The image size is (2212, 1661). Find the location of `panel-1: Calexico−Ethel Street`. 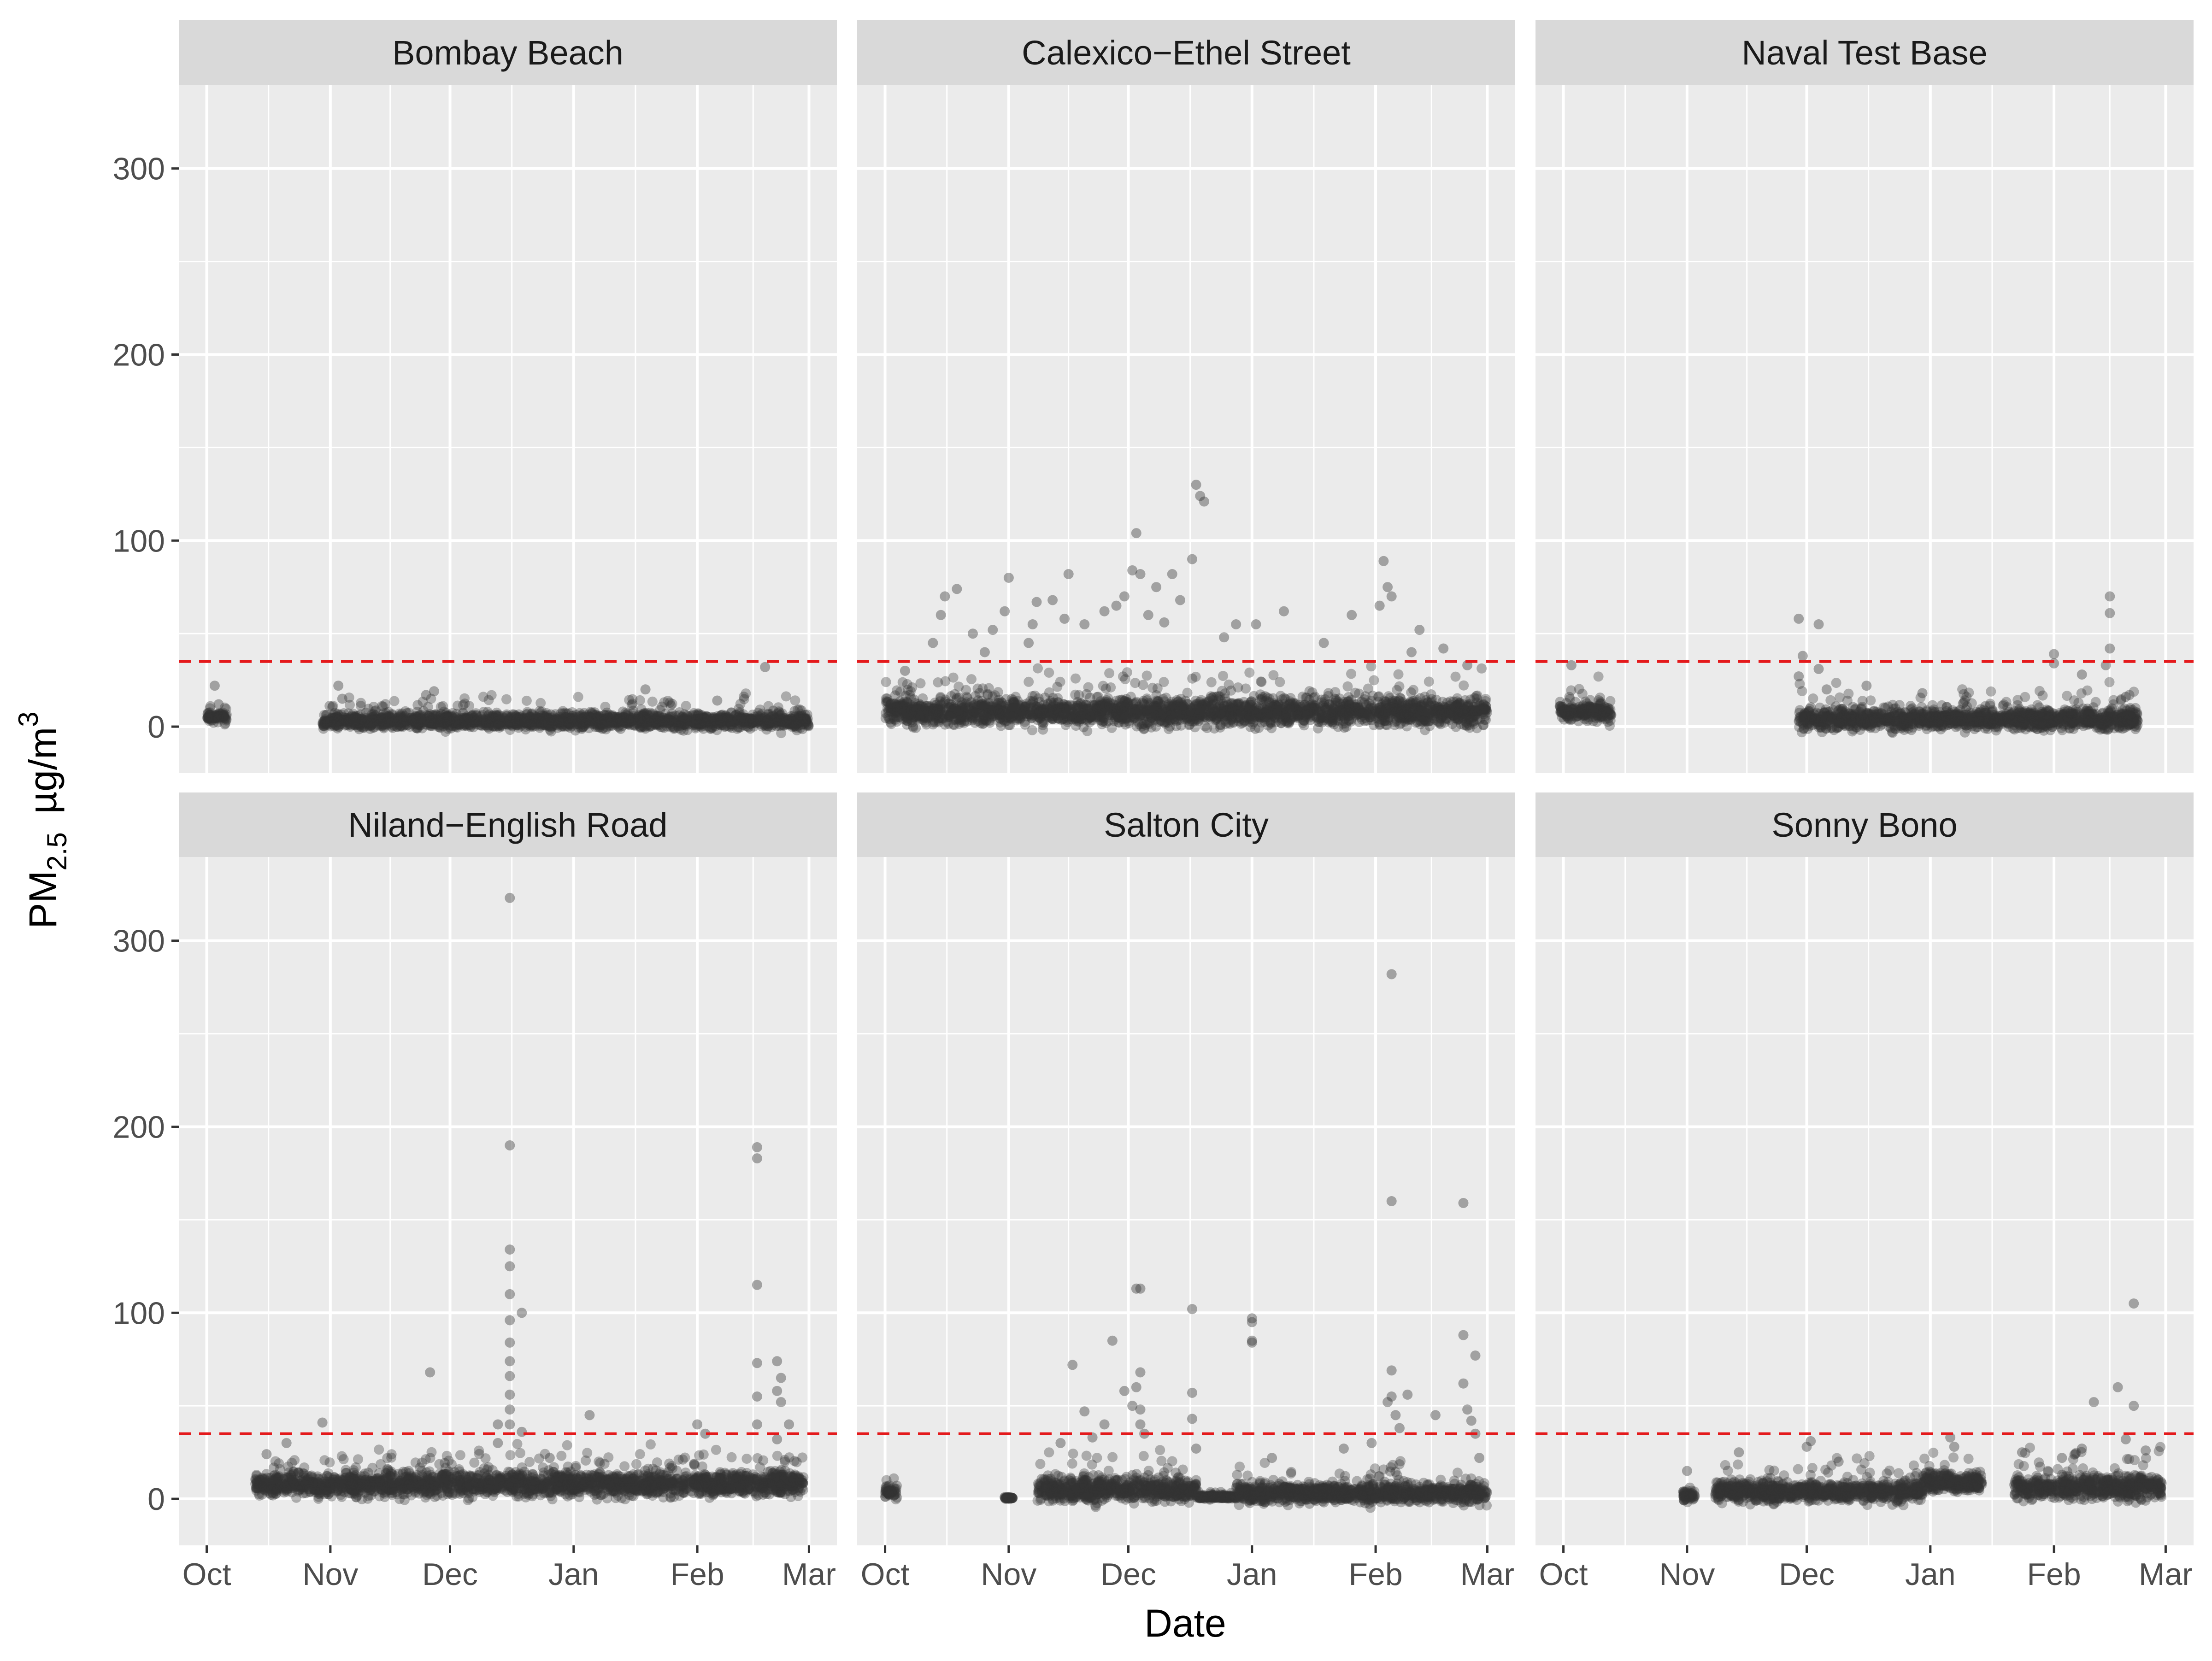

panel-1: Calexico−Ethel Street is located at coordinates (1186, 396).